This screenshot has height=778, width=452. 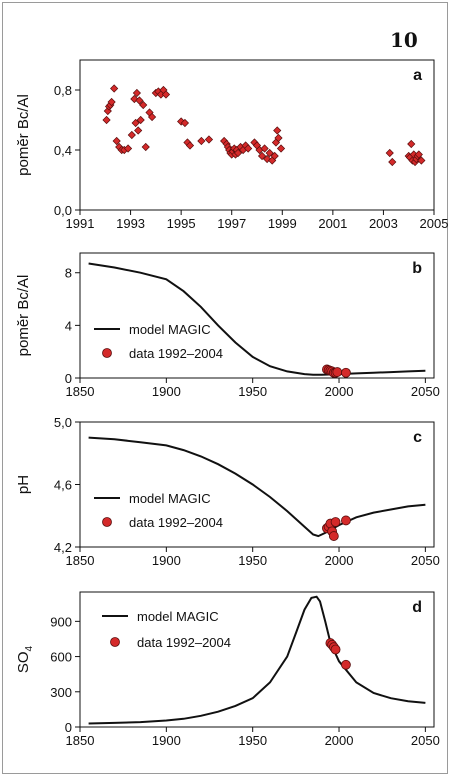 I want to click on y-tick-label: 600, so click(x=61, y=657).